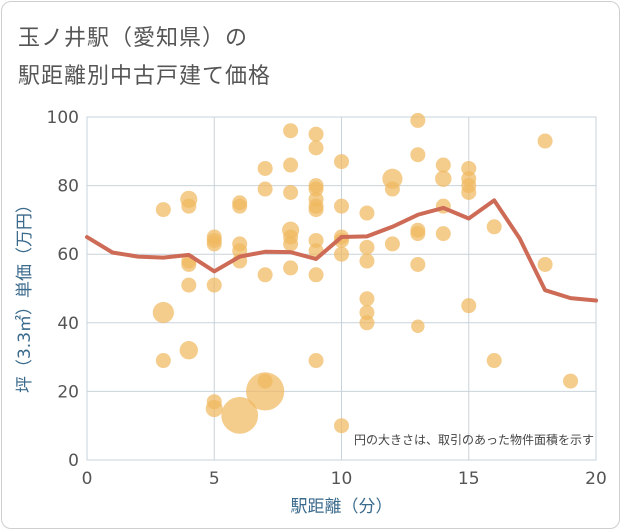 Image resolution: width=621 pixels, height=530 pixels. I want to click on x-tick-label: 20, so click(596, 479).